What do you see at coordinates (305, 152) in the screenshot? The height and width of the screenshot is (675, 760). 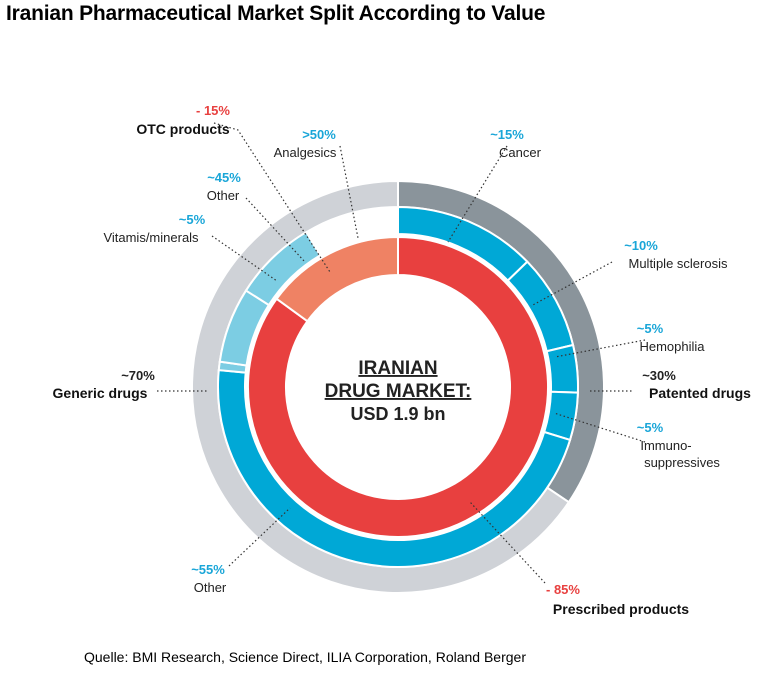 I see `analgesics-name-label: Analgesics` at bounding box center [305, 152].